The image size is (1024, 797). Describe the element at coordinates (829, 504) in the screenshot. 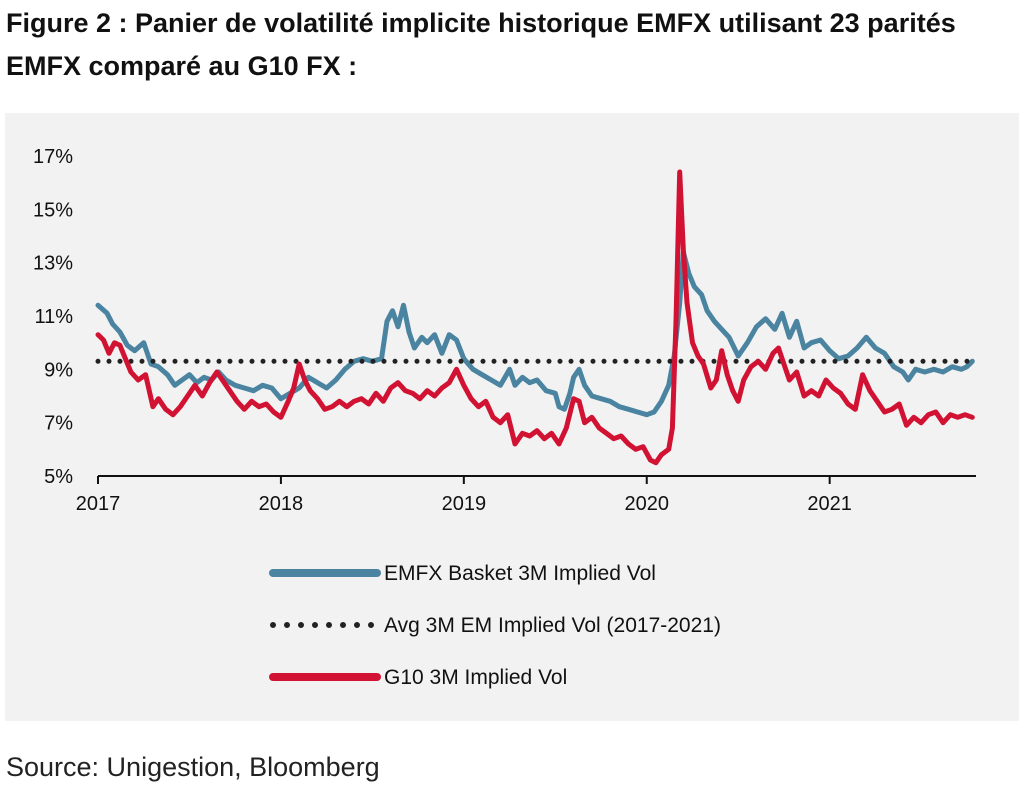

I see `x-tick-label: 2021` at that location.